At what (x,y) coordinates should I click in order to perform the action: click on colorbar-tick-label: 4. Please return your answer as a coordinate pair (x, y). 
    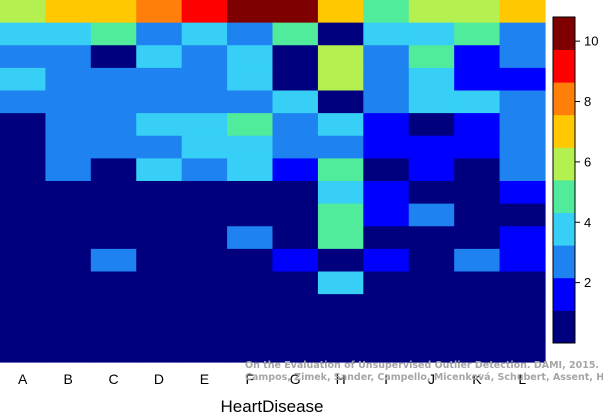
    Looking at the image, I should click on (587, 222).